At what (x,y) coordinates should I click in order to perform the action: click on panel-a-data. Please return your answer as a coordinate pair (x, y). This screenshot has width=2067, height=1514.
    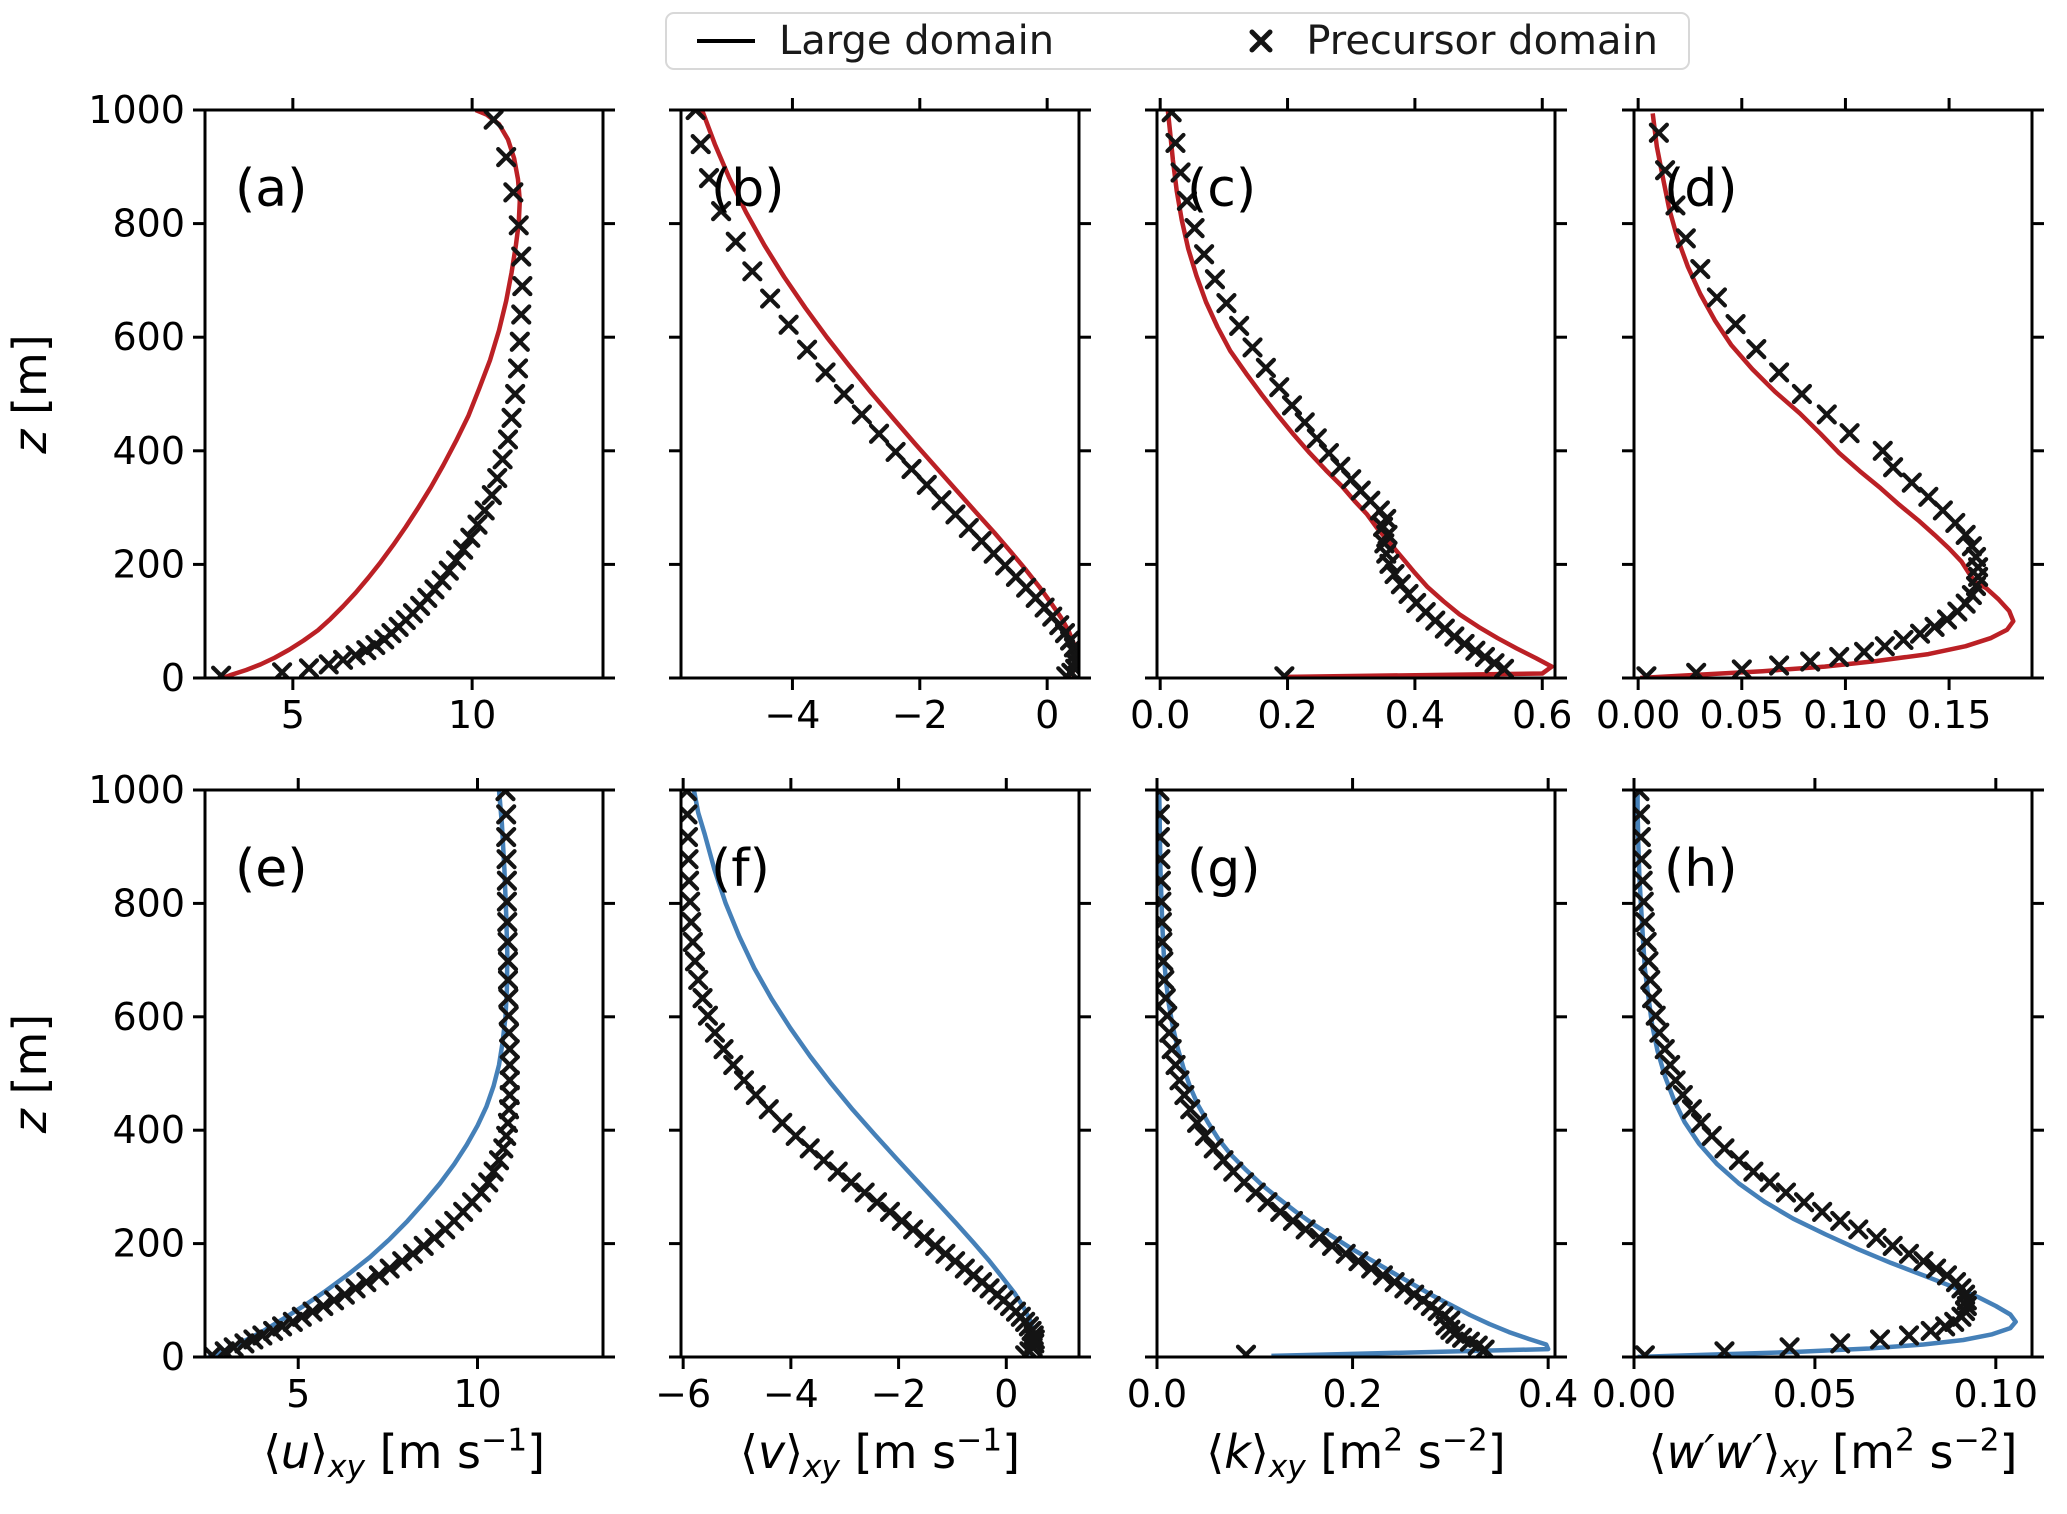
    Looking at the image, I should click on (372, 394).